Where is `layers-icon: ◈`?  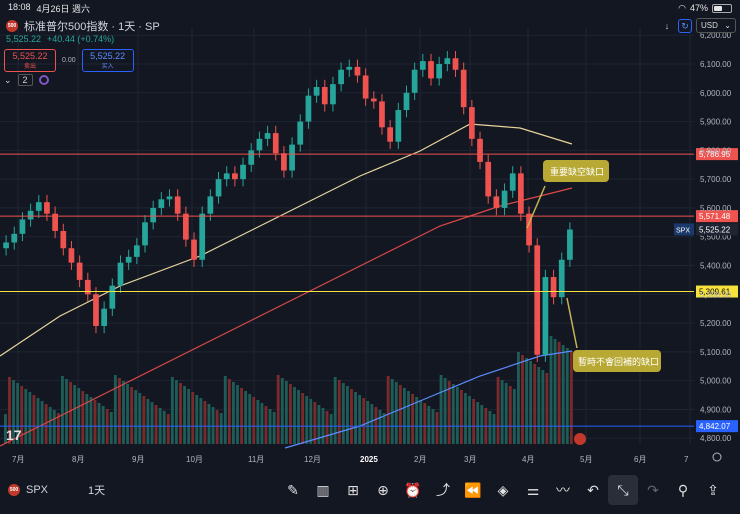 layers-icon: ◈ is located at coordinates (503, 489).